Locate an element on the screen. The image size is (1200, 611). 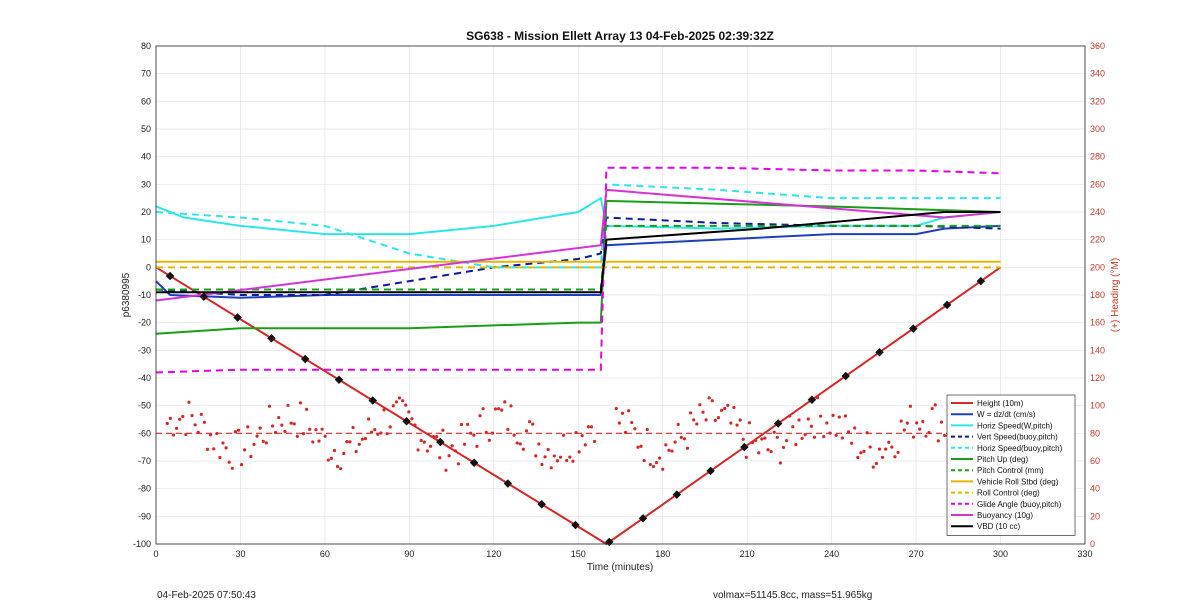
y-right-tick-label: 340 is located at coordinates (1097, 74).